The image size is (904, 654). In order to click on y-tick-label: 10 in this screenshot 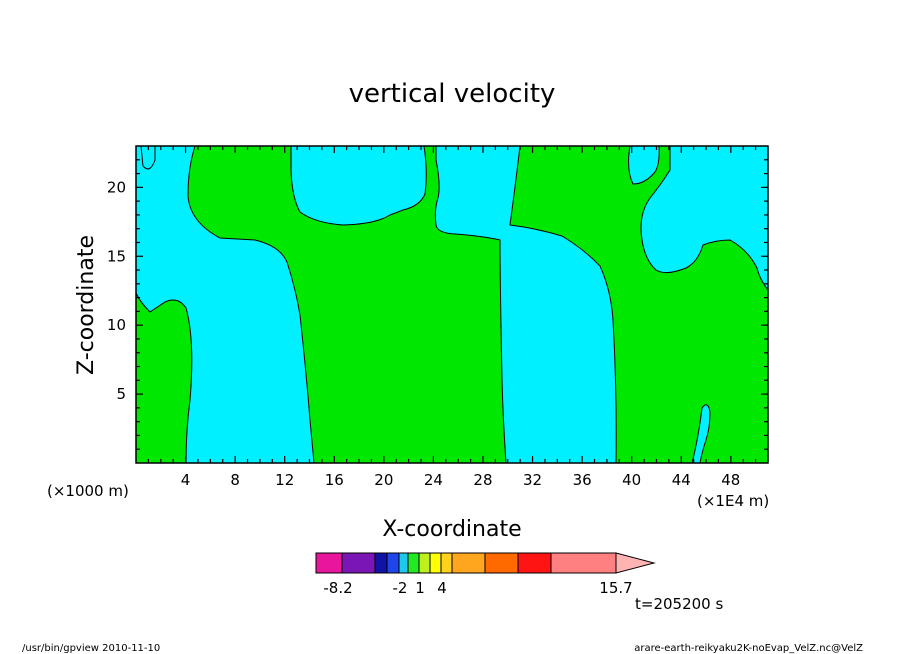, I will do `click(116, 325)`.